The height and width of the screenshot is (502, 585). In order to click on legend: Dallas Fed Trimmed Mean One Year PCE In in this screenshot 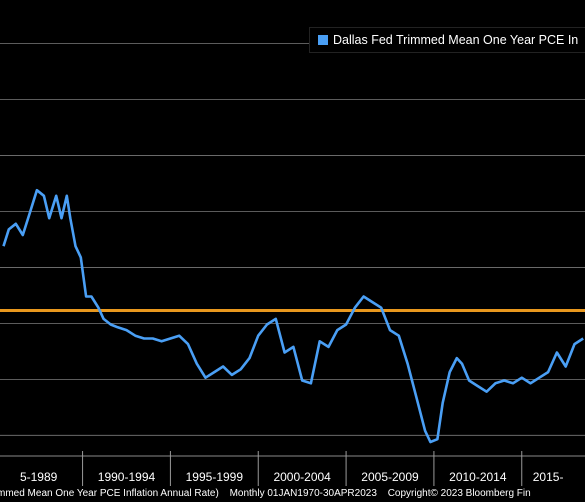, I will do `click(447, 40)`.